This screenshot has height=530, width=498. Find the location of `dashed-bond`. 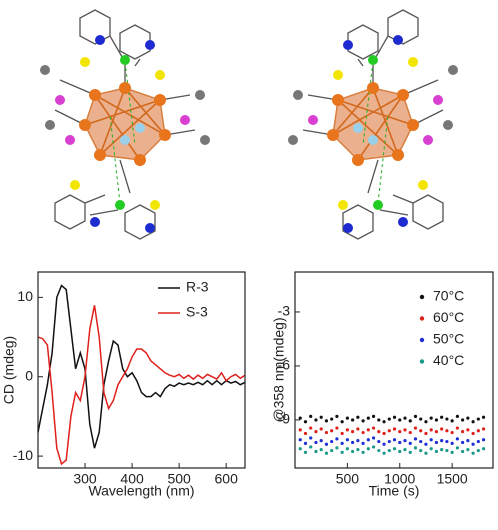

dashed-bond is located at coordinates (130, 103).